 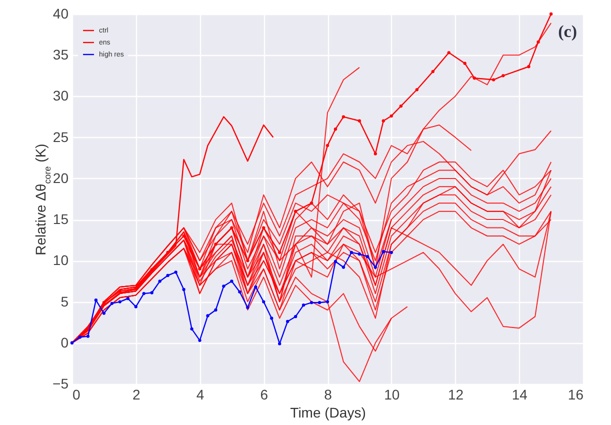 I want to click on y-tick-label: 25, so click(x=60, y=136).